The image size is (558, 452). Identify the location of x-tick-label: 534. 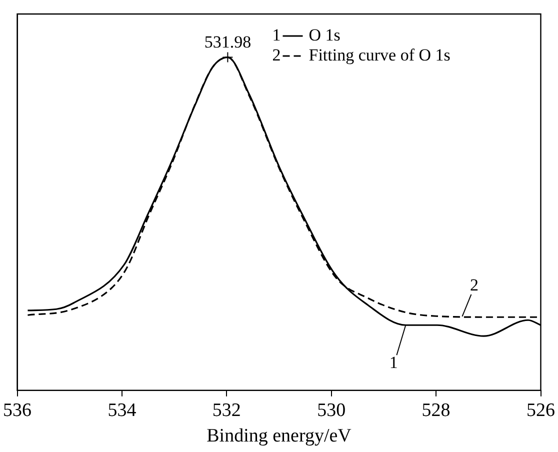
(122, 410).